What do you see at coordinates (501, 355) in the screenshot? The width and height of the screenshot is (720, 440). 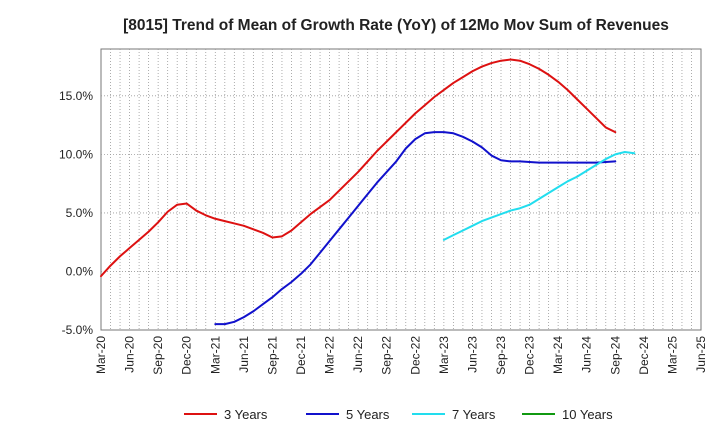 I see `x-tick-label: Sep-23` at bounding box center [501, 355].